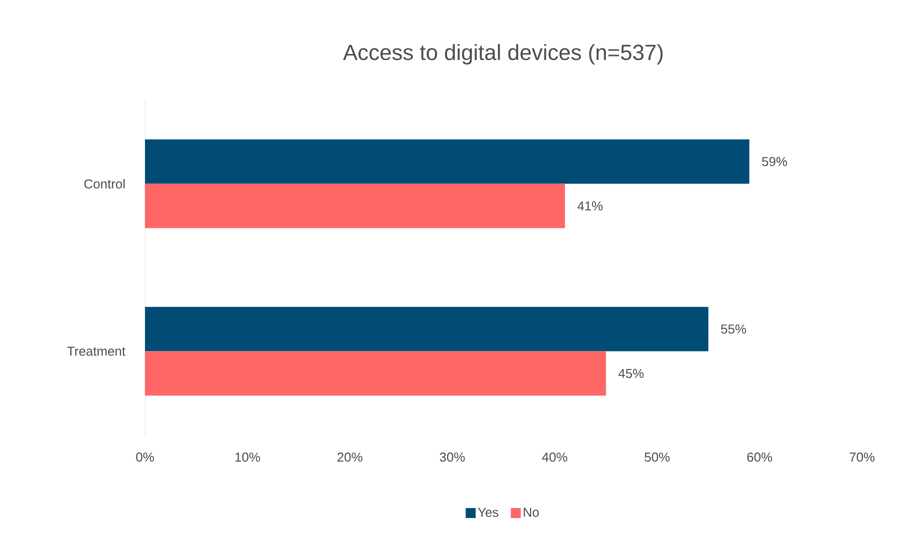 This screenshot has height=544, width=902. Describe the element at coordinates (488, 512) in the screenshot. I see `legend-label: Yes` at that location.